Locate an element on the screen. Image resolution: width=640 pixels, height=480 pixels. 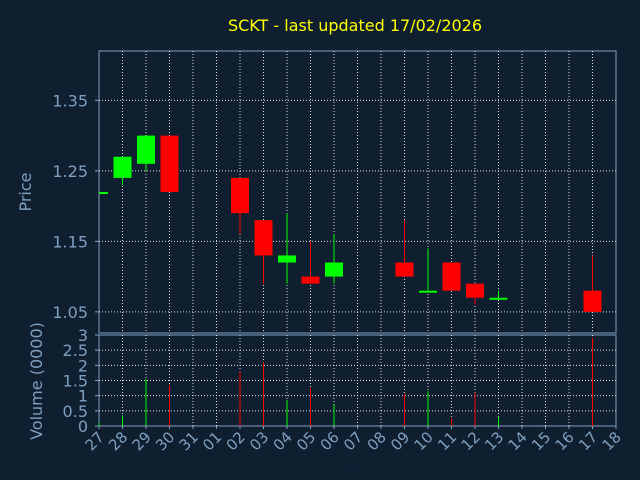
price-tick-label: 1.35 is located at coordinates (70, 100).